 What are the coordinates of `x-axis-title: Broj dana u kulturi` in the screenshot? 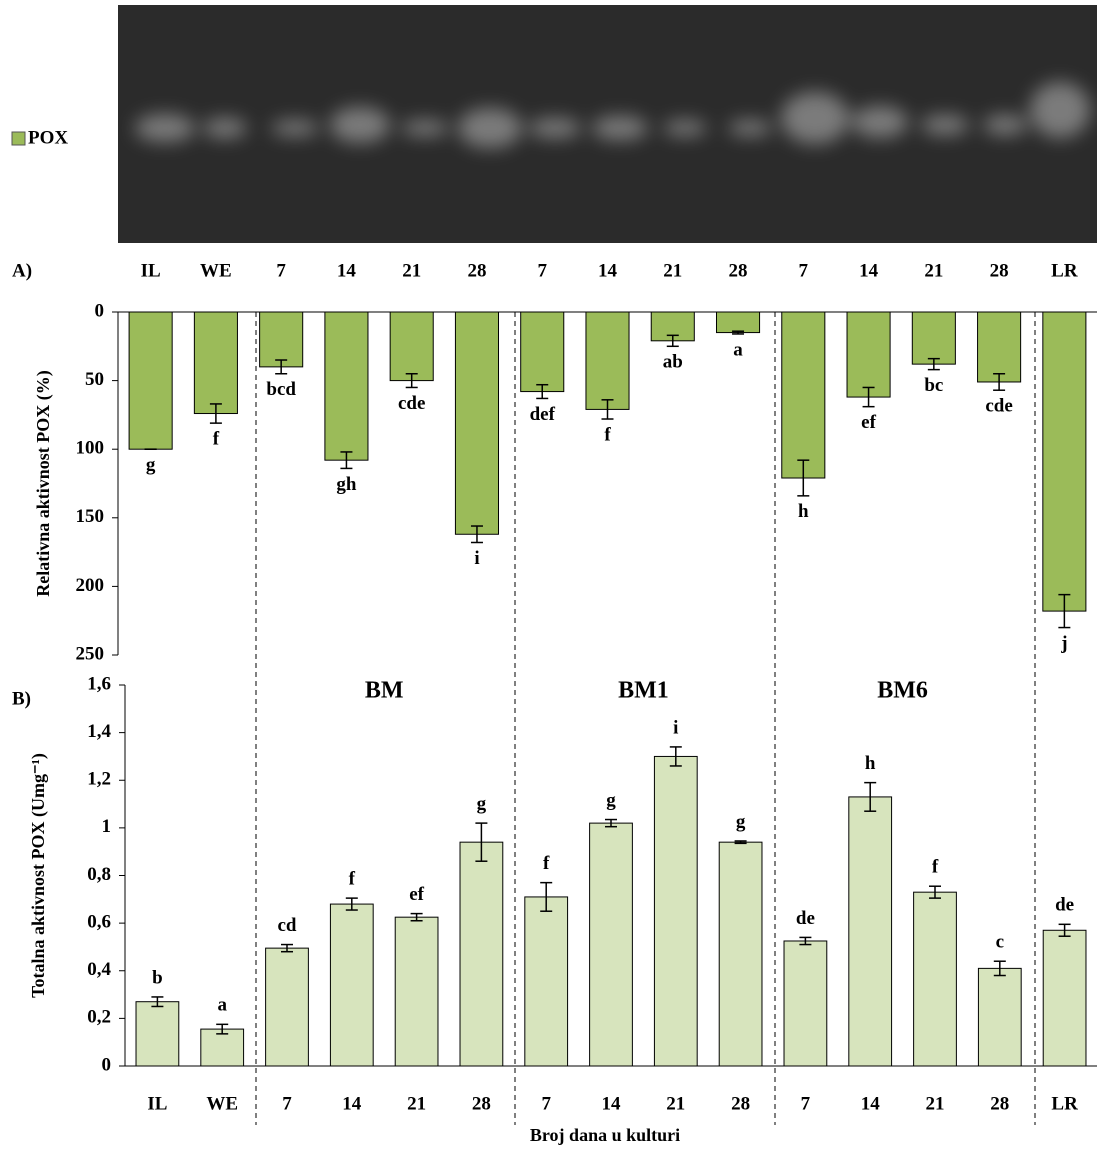 It's located at (605, 1135).